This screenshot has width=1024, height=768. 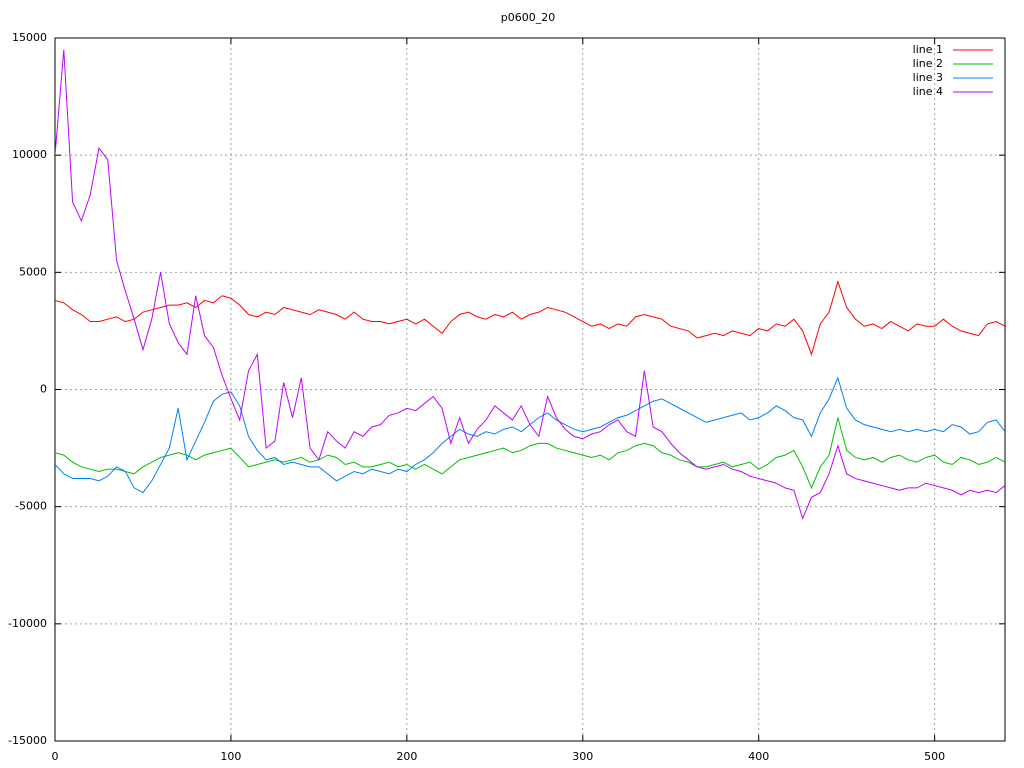 What do you see at coordinates (27, 740) in the screenshot?
I see `y-tick-label: -15000` at bounding box center [27, 740].